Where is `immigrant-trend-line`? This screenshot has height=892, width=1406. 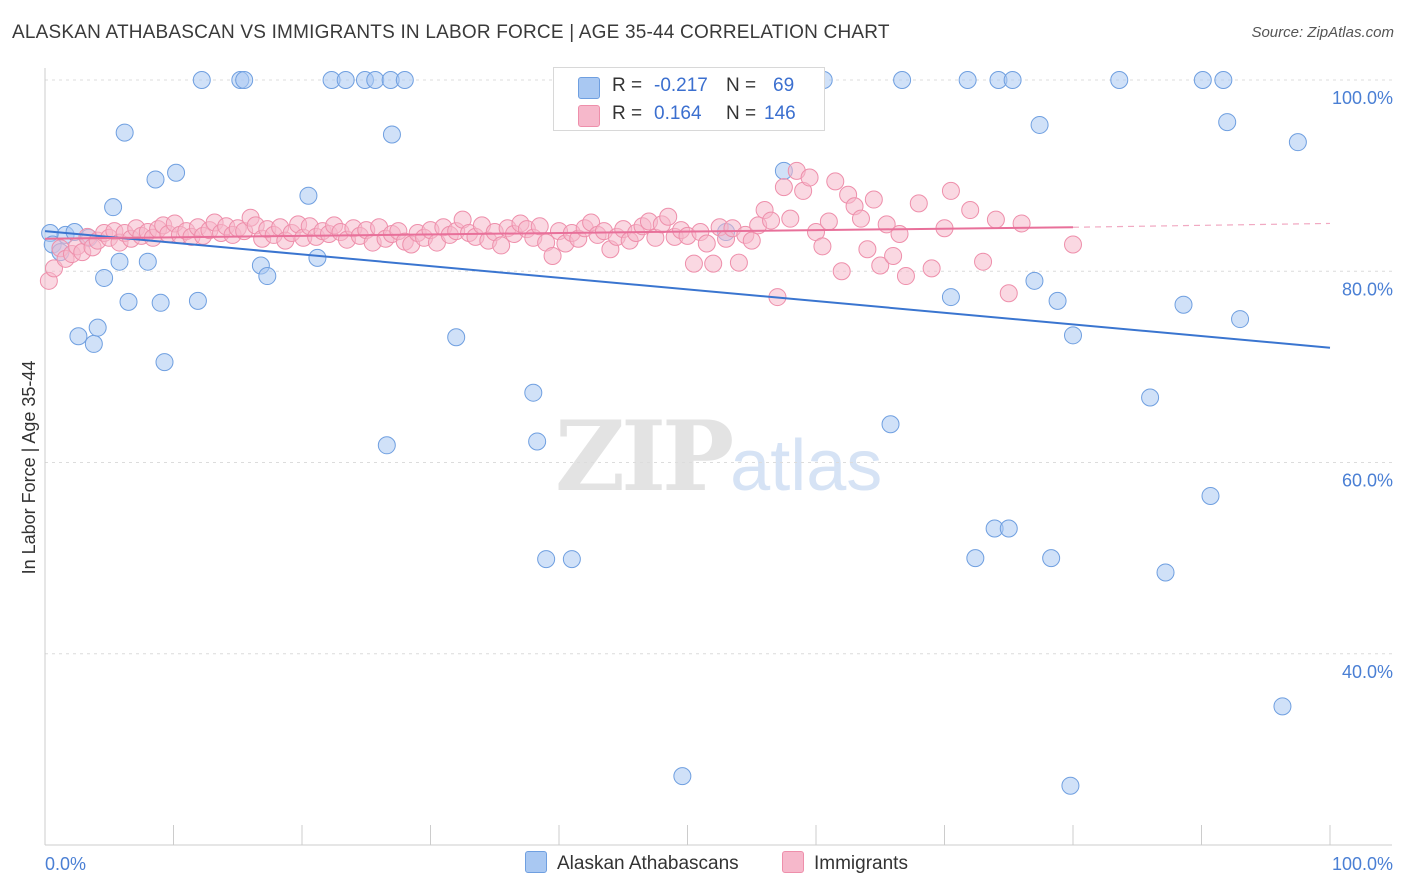 immigrant-trend-line is located at coordinates (559, 233).